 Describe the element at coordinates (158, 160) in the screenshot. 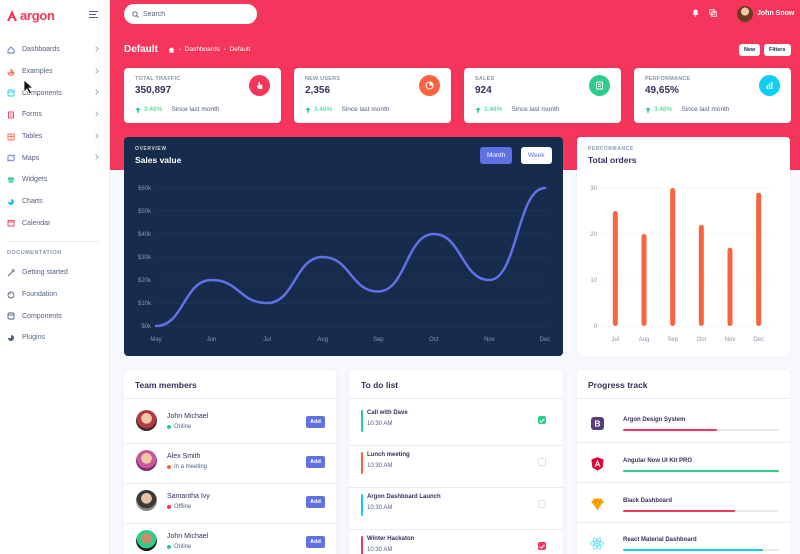

I see `sales-chart-title: Sales value` at that location.